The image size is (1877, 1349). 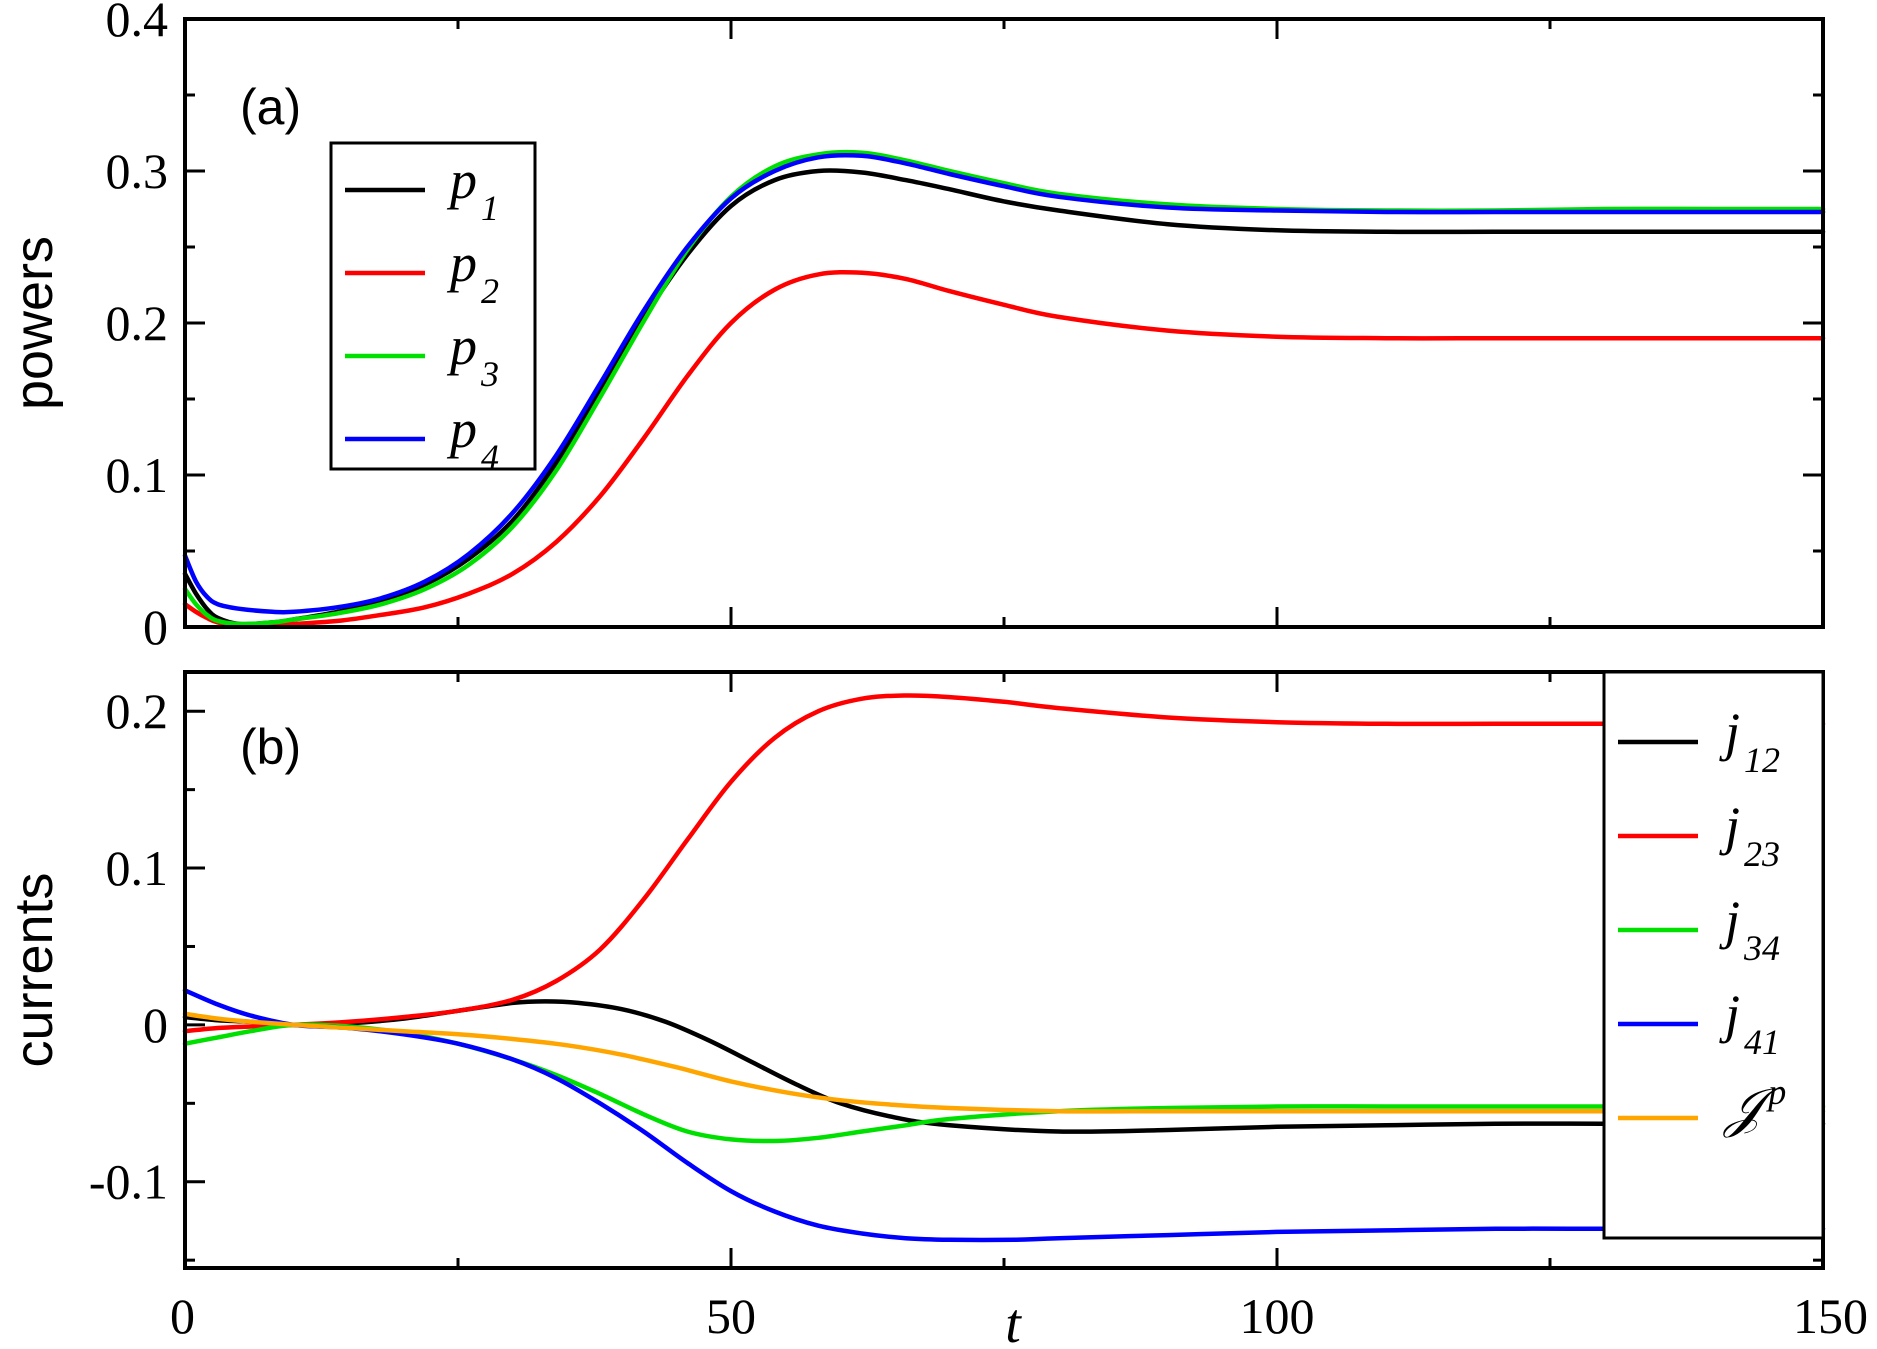 What do you see at coordinates (137, 171) in the screenshot?
I see `panel-a-ytick-label: 0.3` at bounding box center [137, 171].